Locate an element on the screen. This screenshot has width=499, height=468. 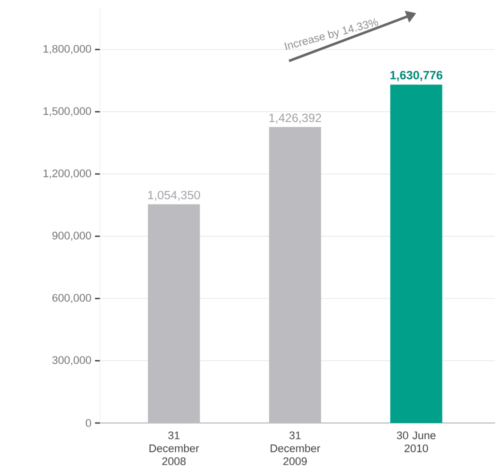
y-tick-label: 300,000 is located at coordinates (72, 361).